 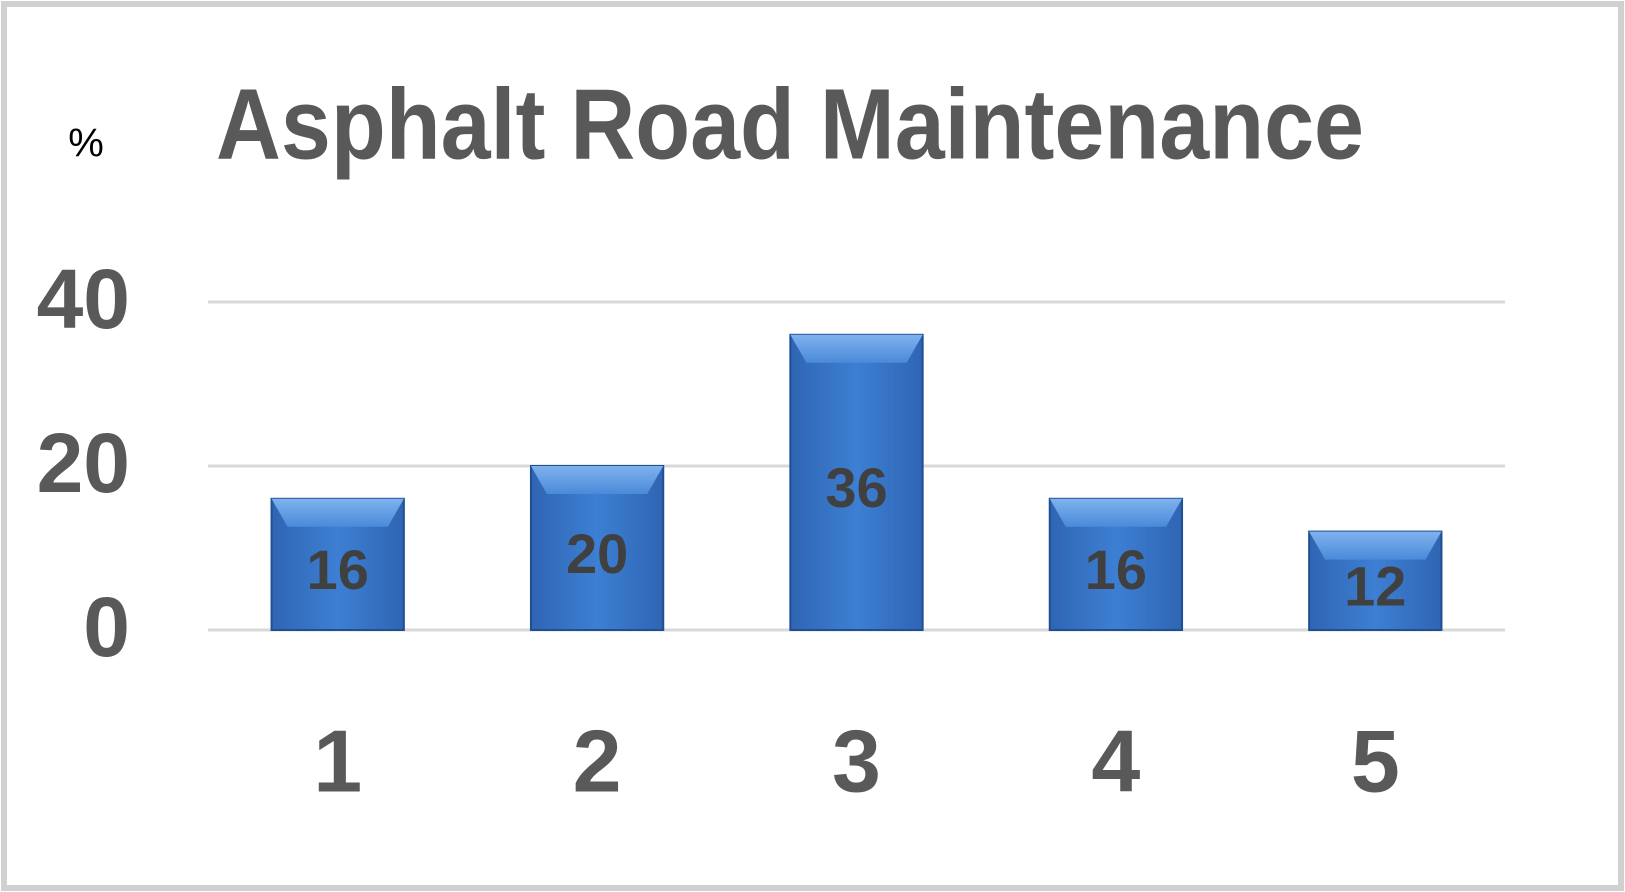 I want to click on data-label: 12, so click(x=1375, y=586).